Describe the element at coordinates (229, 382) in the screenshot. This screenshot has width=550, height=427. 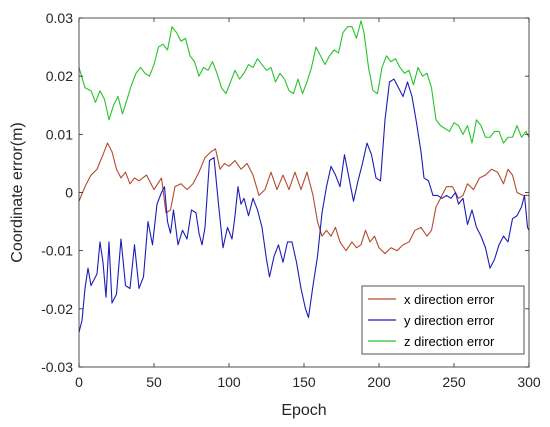
I see `x-tick-label: 100` at that location.